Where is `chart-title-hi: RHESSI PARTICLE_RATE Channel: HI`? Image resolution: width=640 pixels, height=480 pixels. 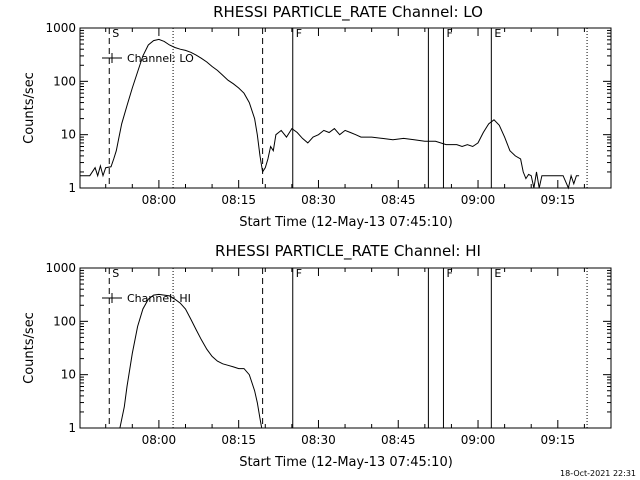 chart-title-hi: RHESSI PARTICLE_RATE Channel: HI is located at coordinates (348, 251).